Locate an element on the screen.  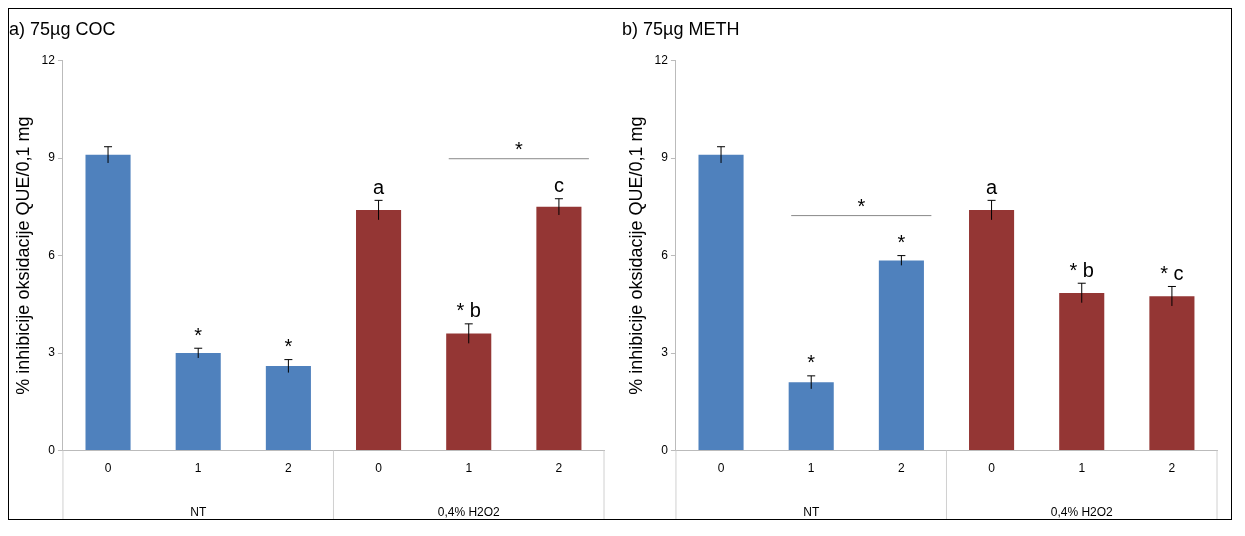
data-label: * c is located at coordinates (1172, 272).